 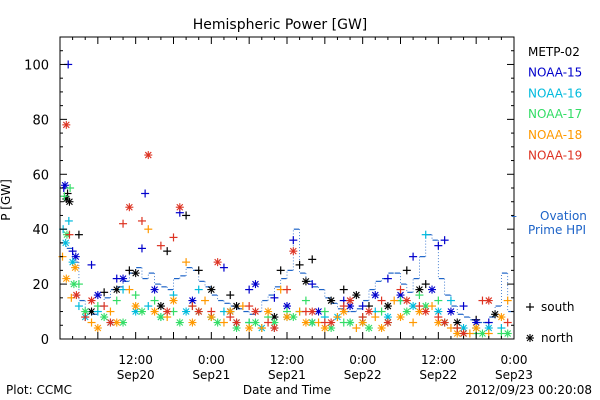 What do you see at coordinates (555, 135) in the screenshot?
I see `legend-entry: NOAA-18` at bounding box center [555, 135].